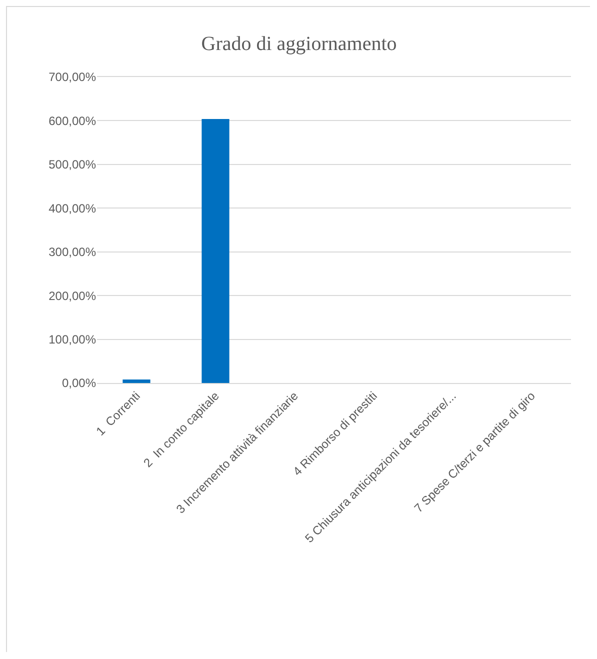  What do you see at coordinates (72, 339) in the screenshot?
I see `y-tick-label: 100,00%` at bounding box center [72, 339].